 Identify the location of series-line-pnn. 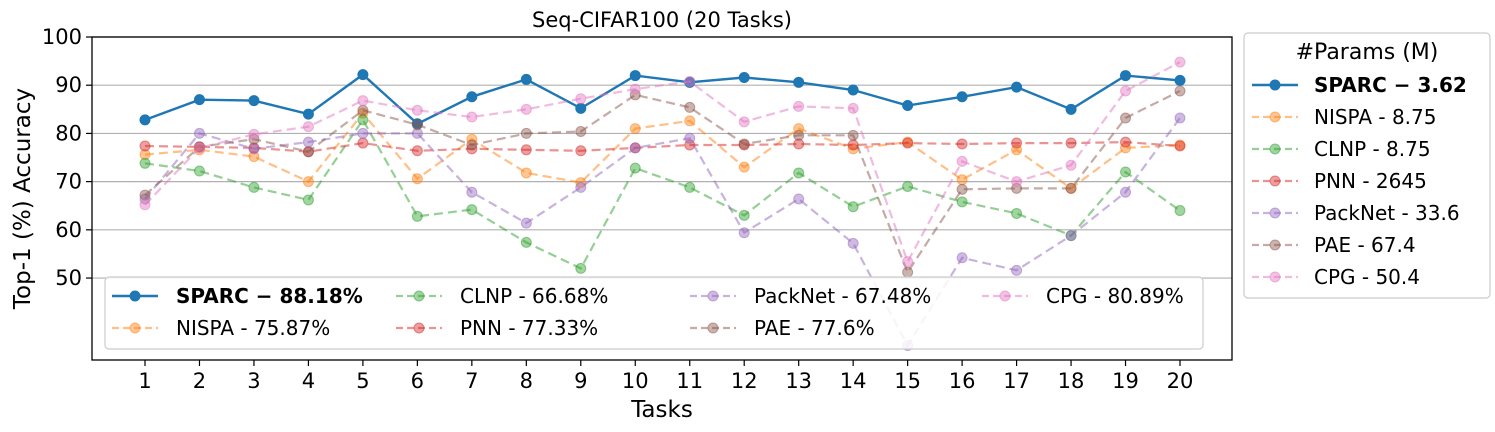
(662, 146).